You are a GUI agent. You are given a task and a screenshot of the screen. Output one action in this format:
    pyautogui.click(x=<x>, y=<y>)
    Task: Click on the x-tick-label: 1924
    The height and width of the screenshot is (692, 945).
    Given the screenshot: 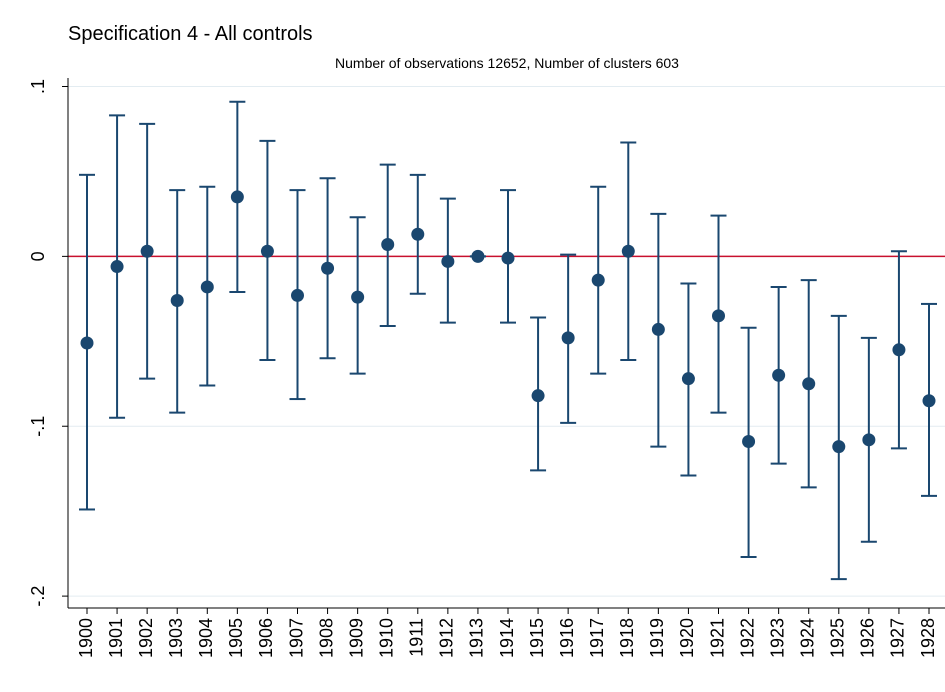 What is the action you would take?
    pyautogui.click(x=807, y=638)
    